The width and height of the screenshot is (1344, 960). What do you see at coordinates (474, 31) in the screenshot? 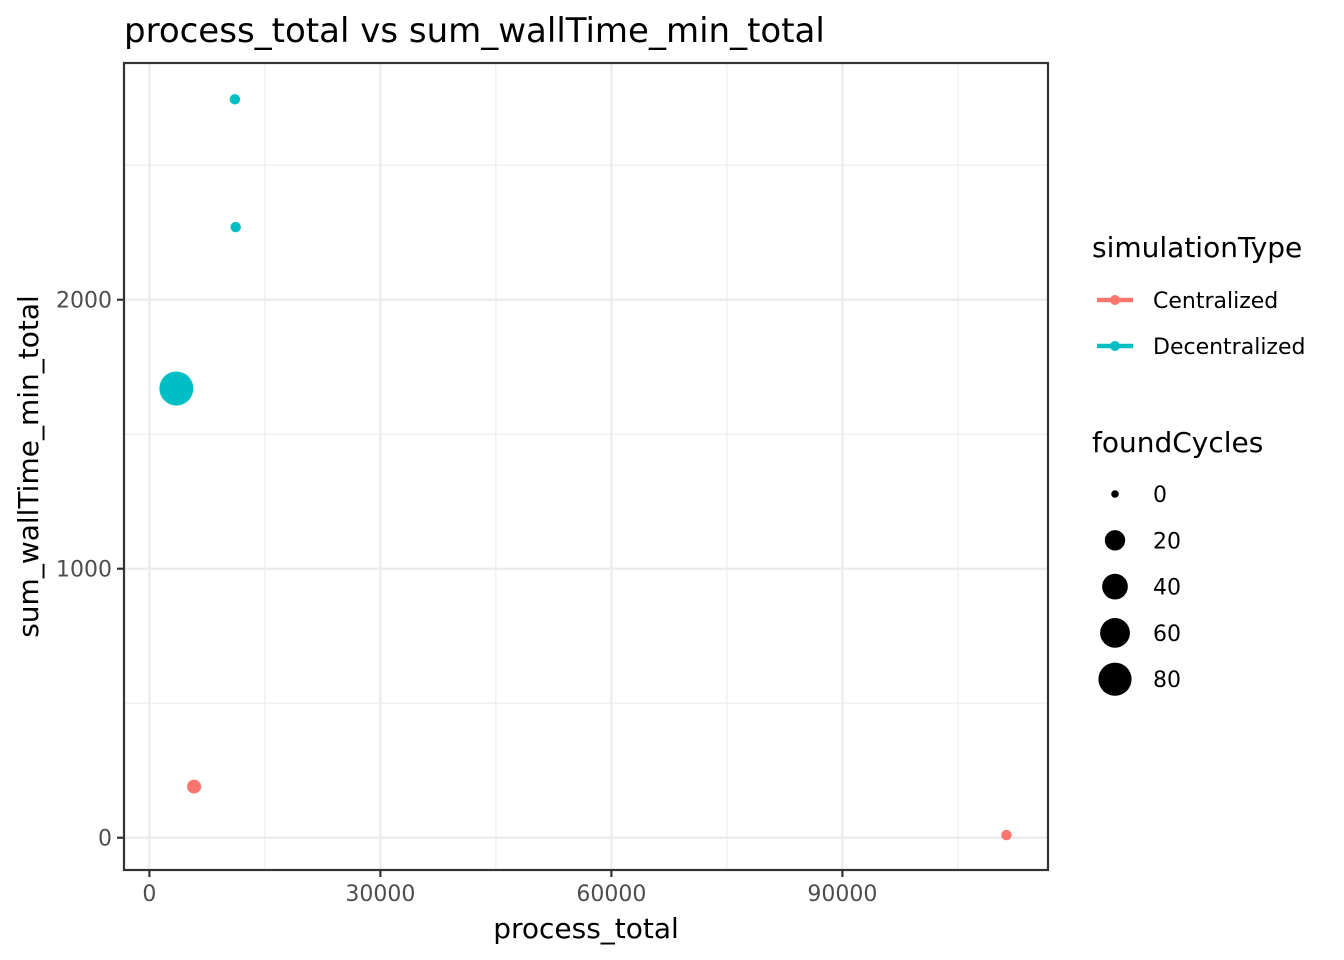
I see `chart-title: process_total vs sum_wallTime_min_total` at bounding box center [474, 31].